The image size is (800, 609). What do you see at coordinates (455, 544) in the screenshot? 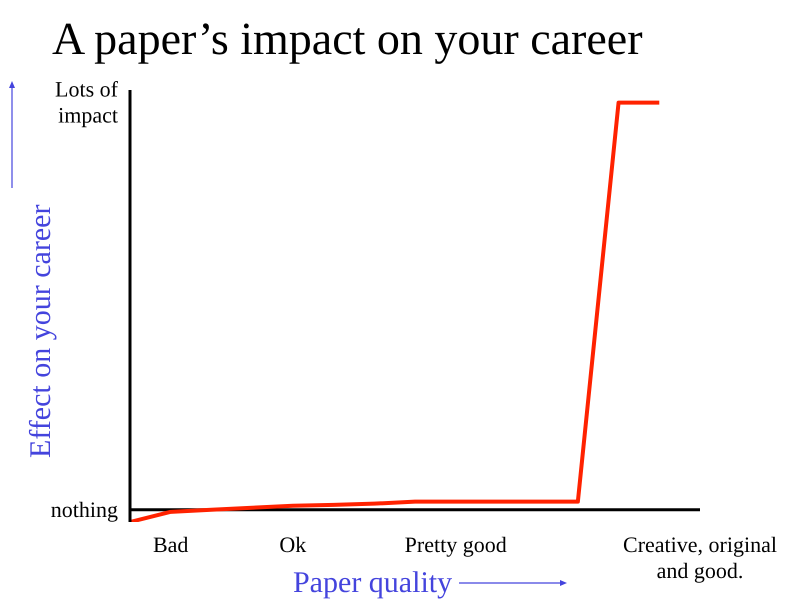
I see `x-tick-label: Pretty good` at bounding box center [455, 544].